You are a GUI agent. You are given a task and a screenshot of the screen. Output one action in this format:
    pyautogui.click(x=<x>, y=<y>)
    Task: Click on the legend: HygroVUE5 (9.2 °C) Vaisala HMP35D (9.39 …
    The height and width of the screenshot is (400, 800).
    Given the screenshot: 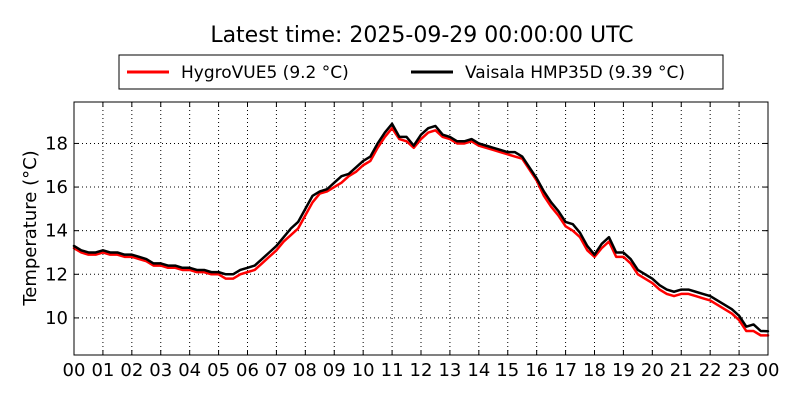 What is the action you would take?
    pyautogui.click(x=421, y=72)
    